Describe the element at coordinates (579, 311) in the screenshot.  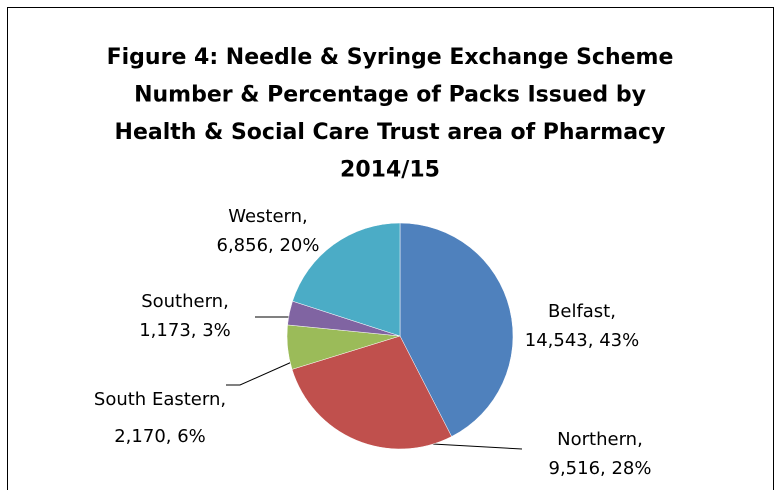
I see `category-name: Belfast` at that location.